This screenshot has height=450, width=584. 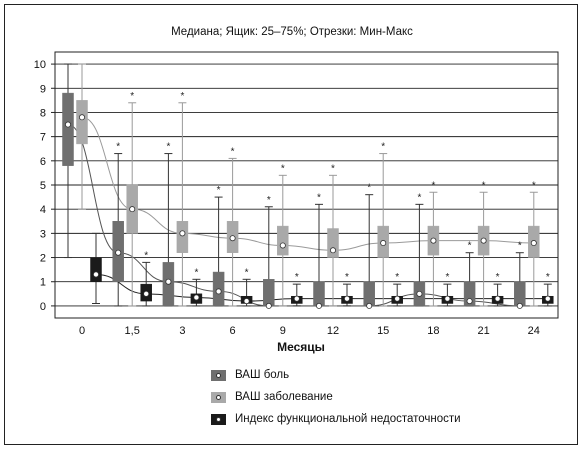 I want to click on x-axis: 0 1,5 3 6 9 12 15 18 21 24, so click(x=309, y=331).